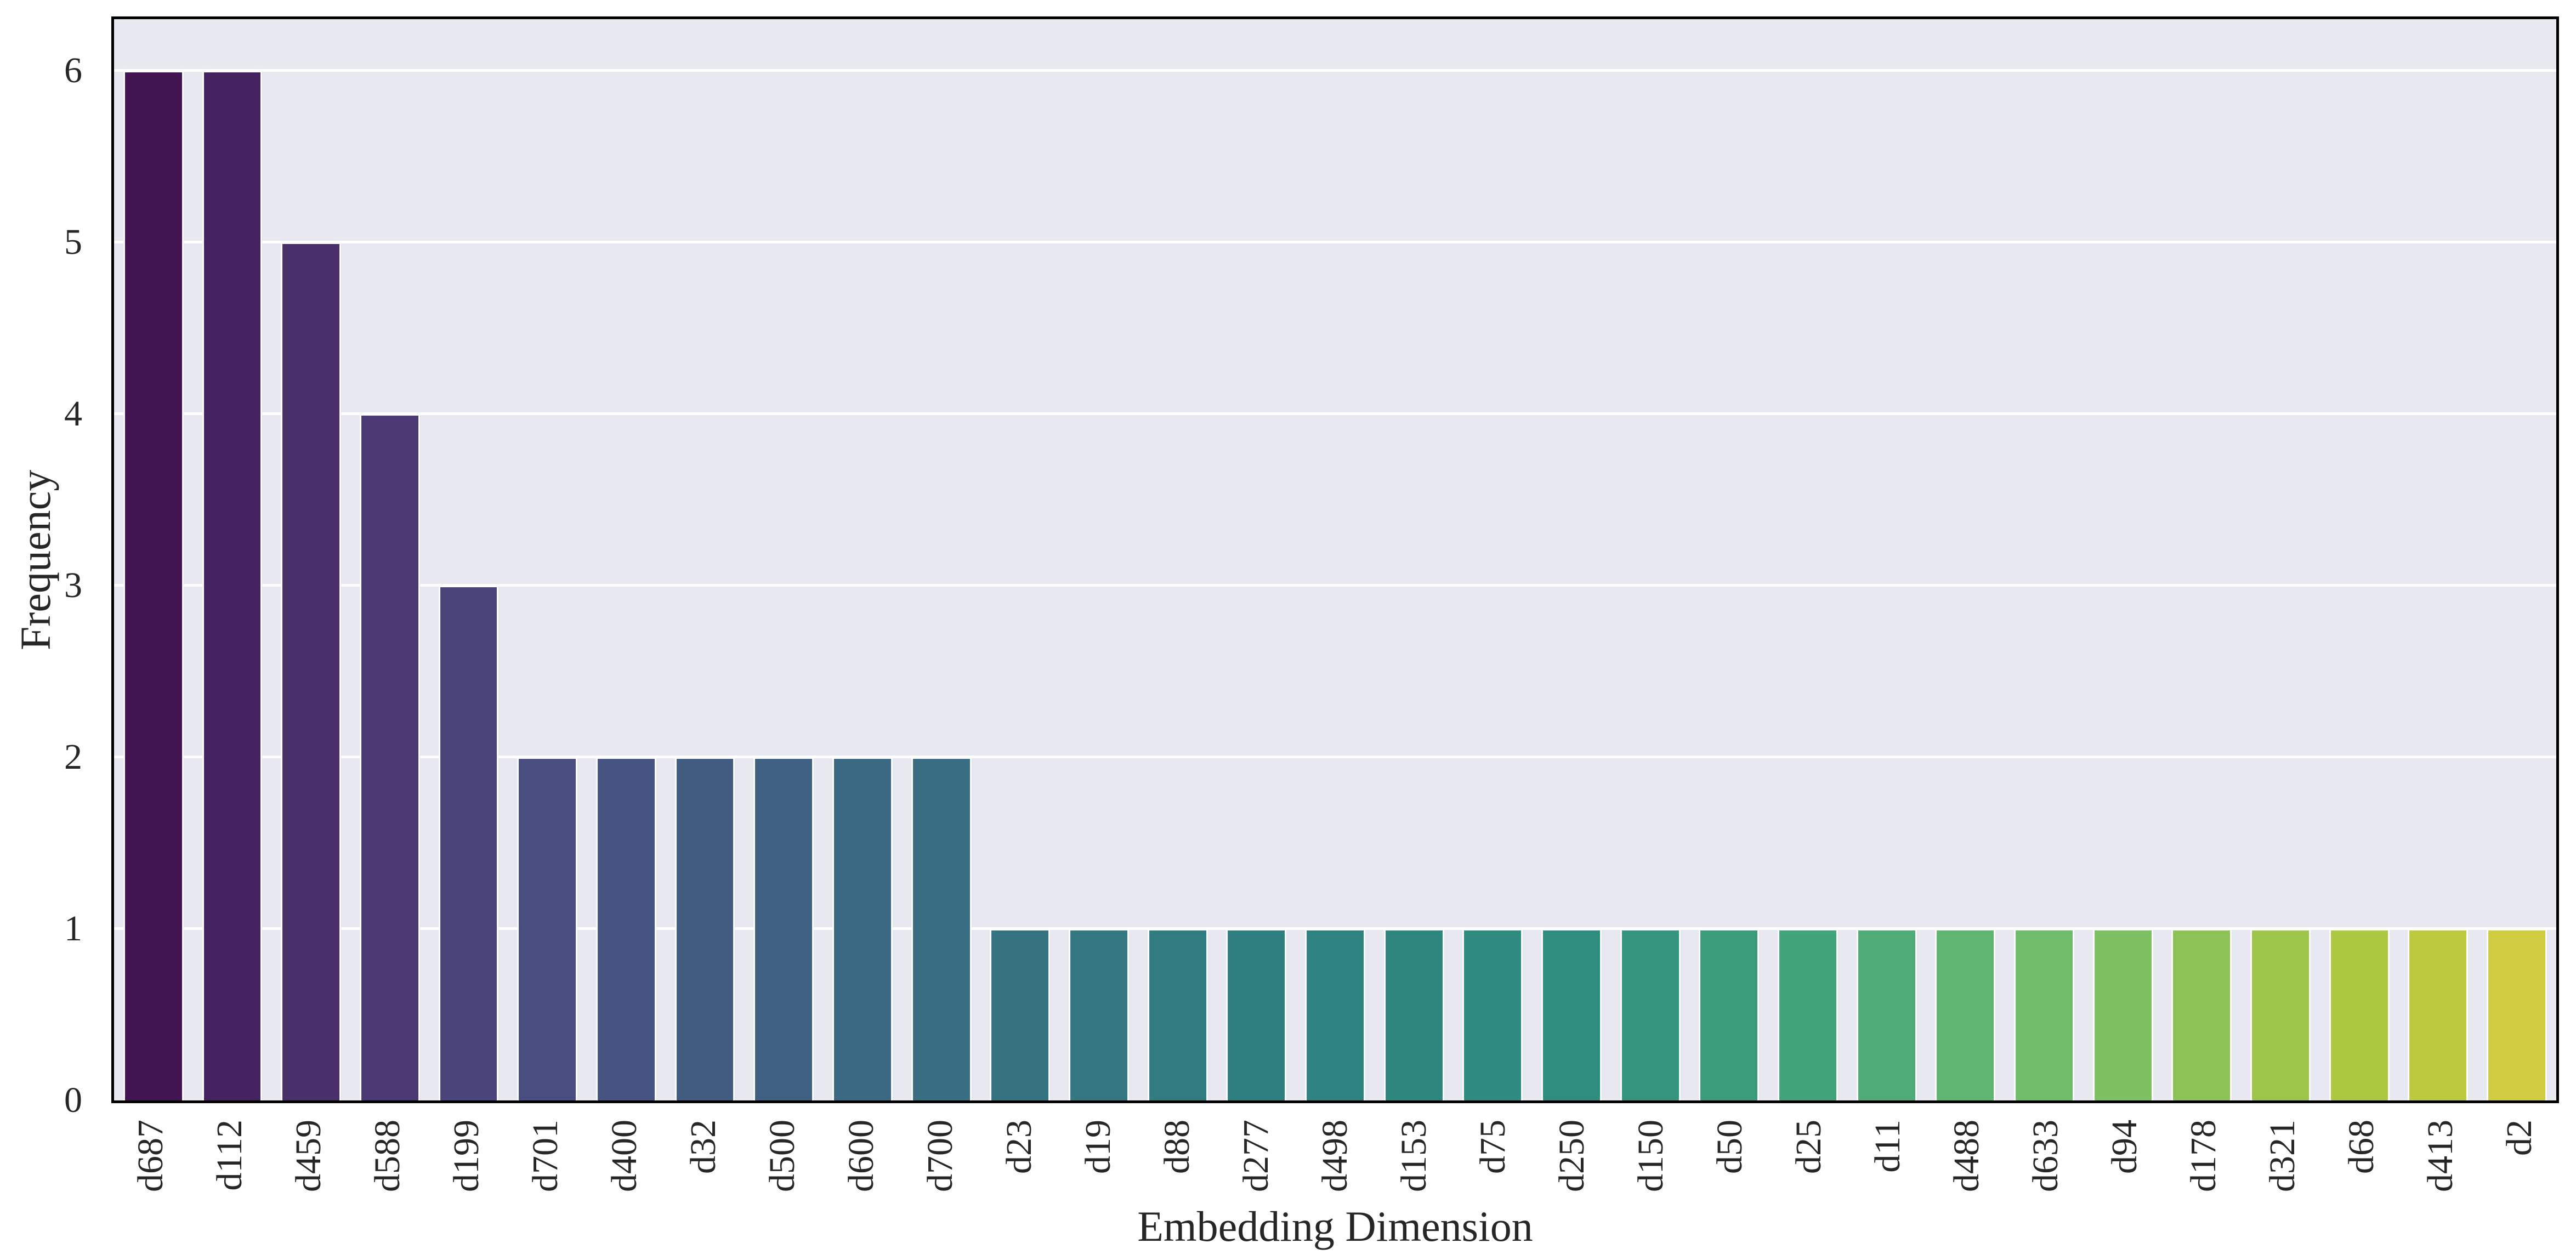  What do you see at coordinates (151, 1156) in the screenshot?
I see `x-tick-label-d687: d687` at bounding box center [151, 1156].